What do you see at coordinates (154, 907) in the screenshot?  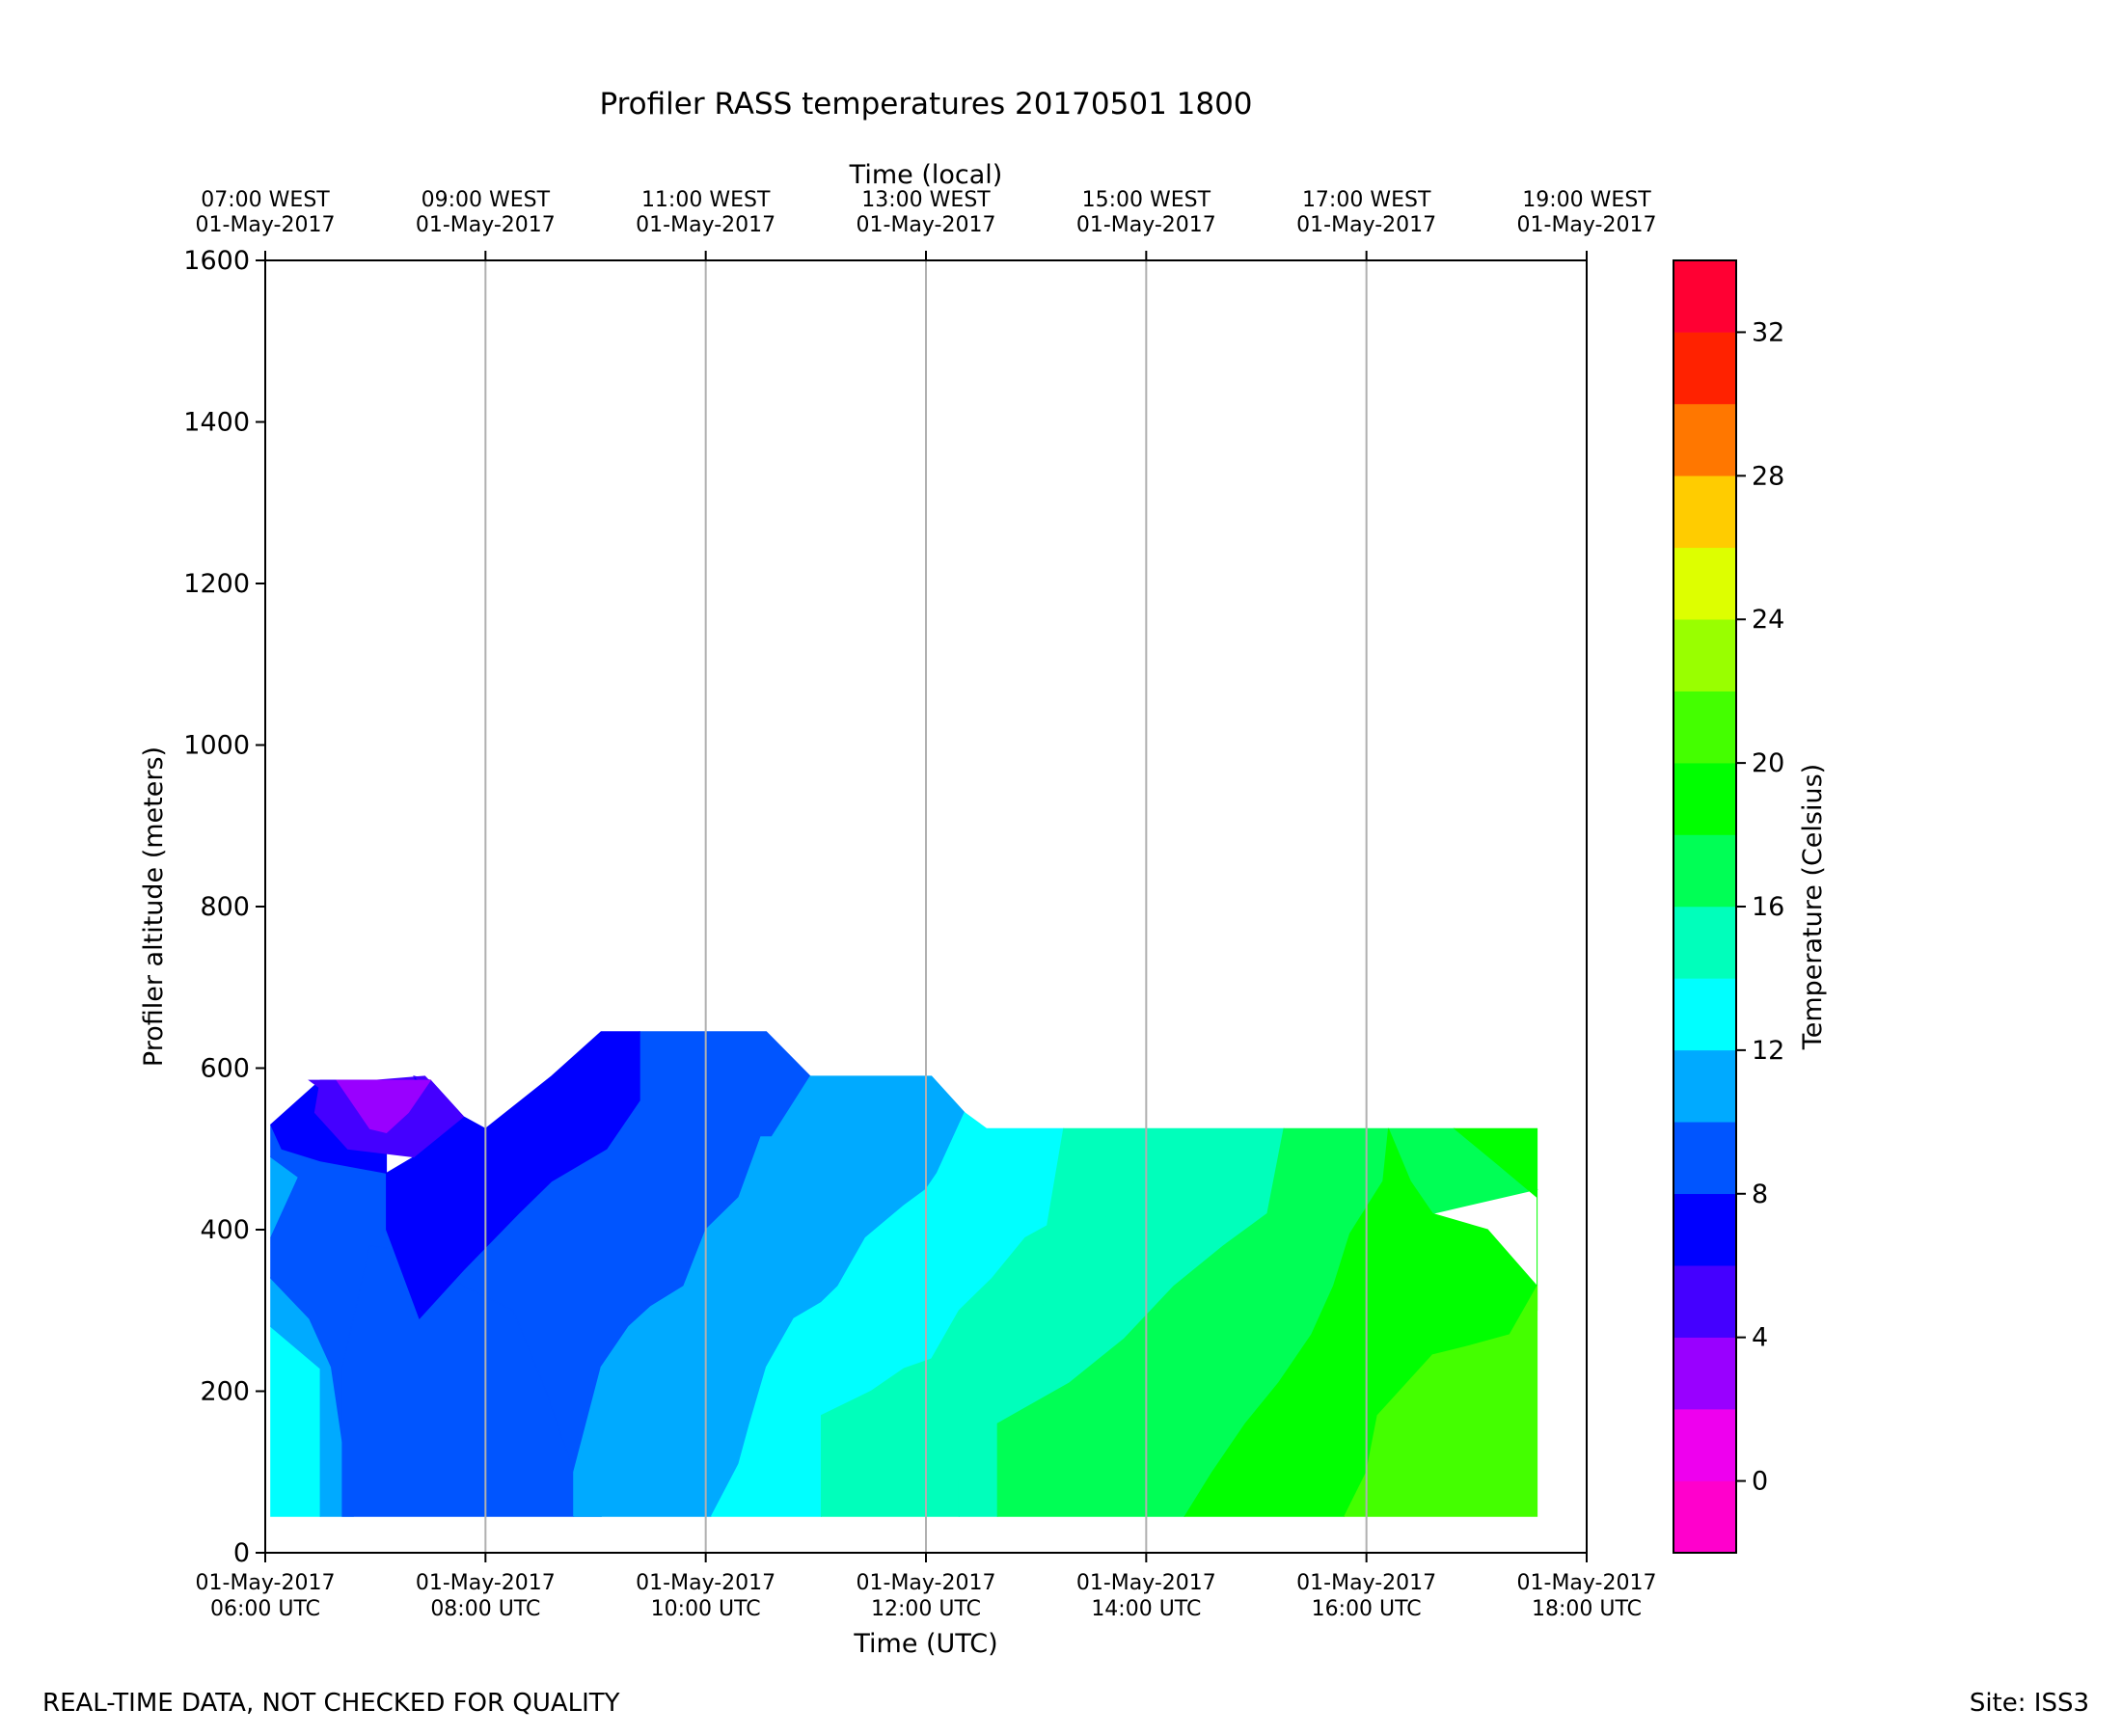 I see `y-axis-label: Profiler altitude (meters)` at bounding box center [154, 907].